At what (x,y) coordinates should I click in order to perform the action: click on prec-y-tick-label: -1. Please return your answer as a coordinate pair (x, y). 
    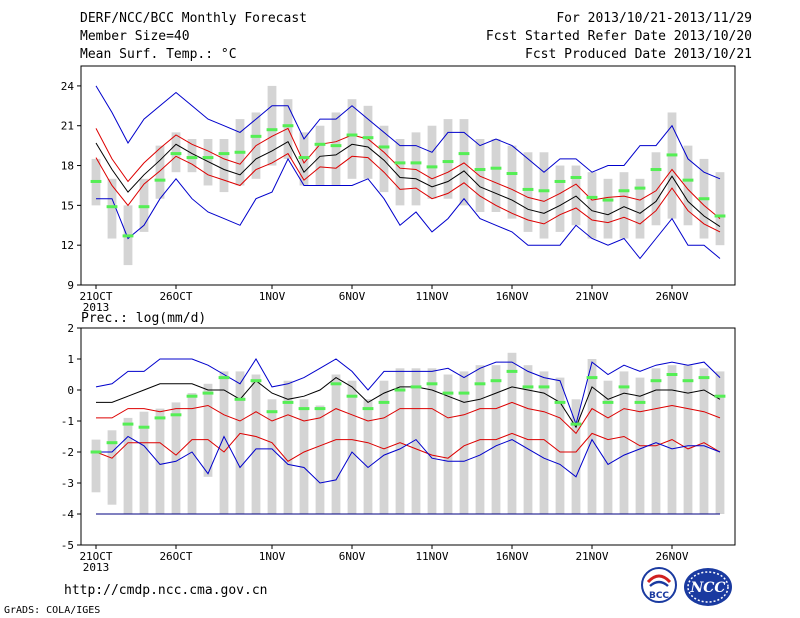
    Looking at the image, I should click on (67, 421).